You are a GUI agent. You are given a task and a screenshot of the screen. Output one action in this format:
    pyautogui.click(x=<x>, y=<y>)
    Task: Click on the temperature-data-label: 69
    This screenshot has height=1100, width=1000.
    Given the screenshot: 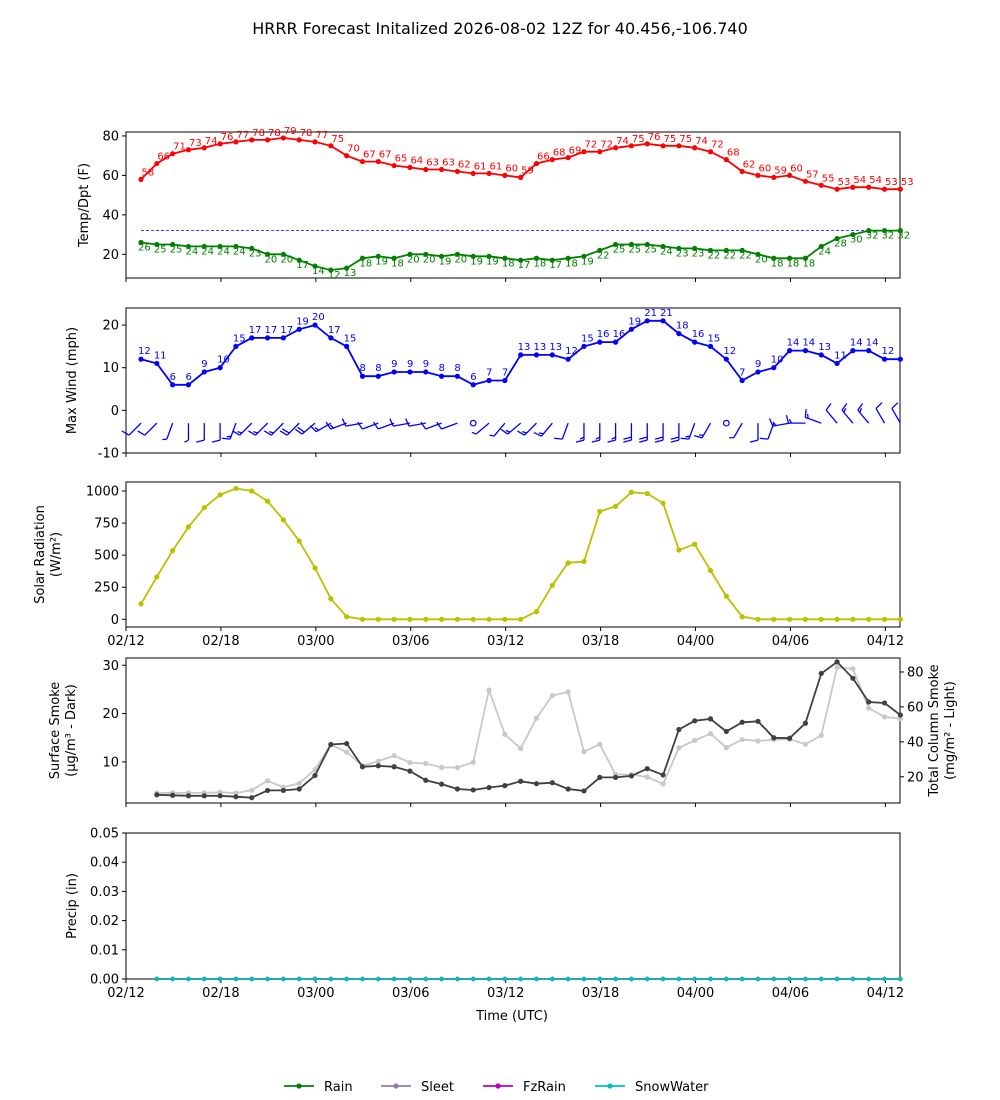 What is the action you would take?
    pyautogui.click(x=575, y=151)
    